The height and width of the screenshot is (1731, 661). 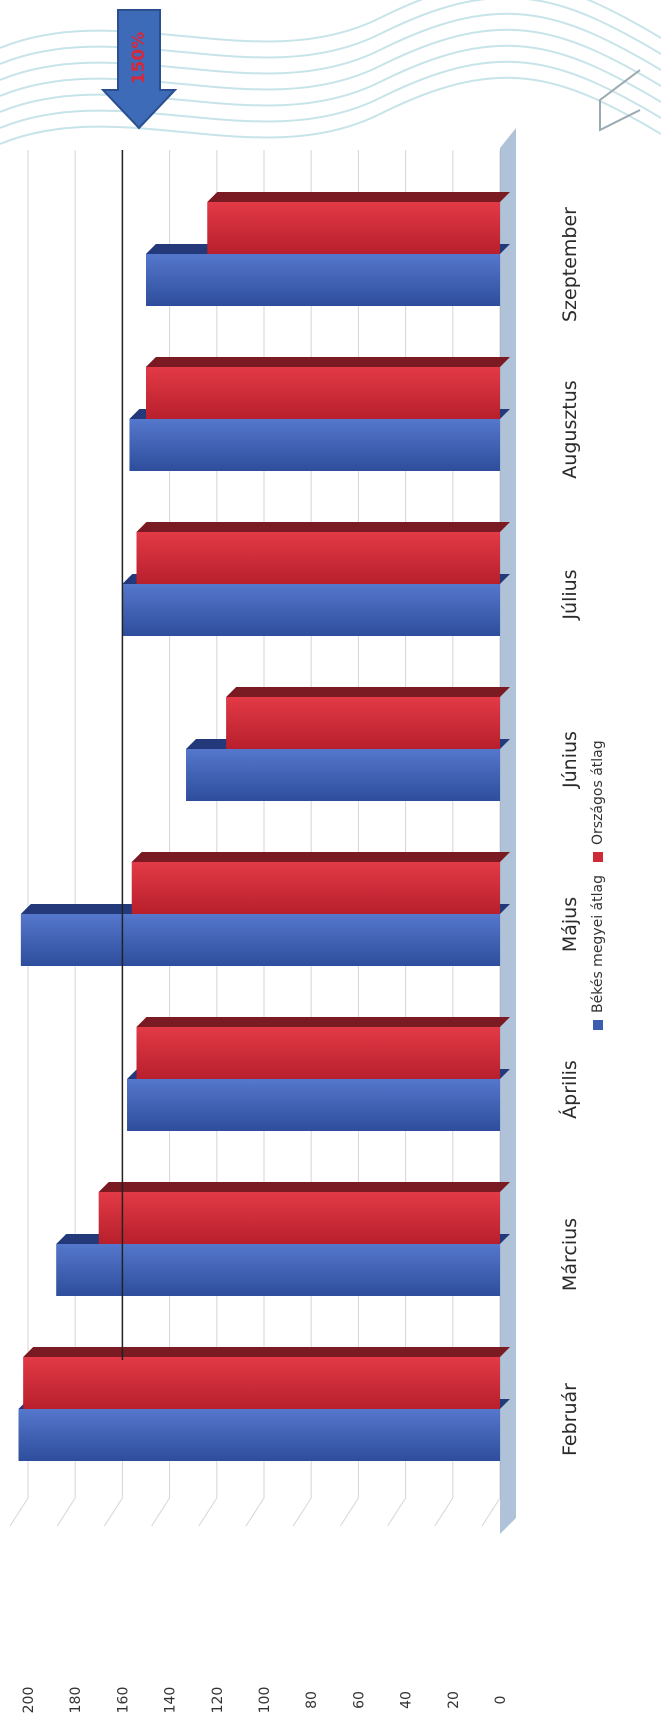 I want to click on category-label: Július, so click(x=570, y=594).